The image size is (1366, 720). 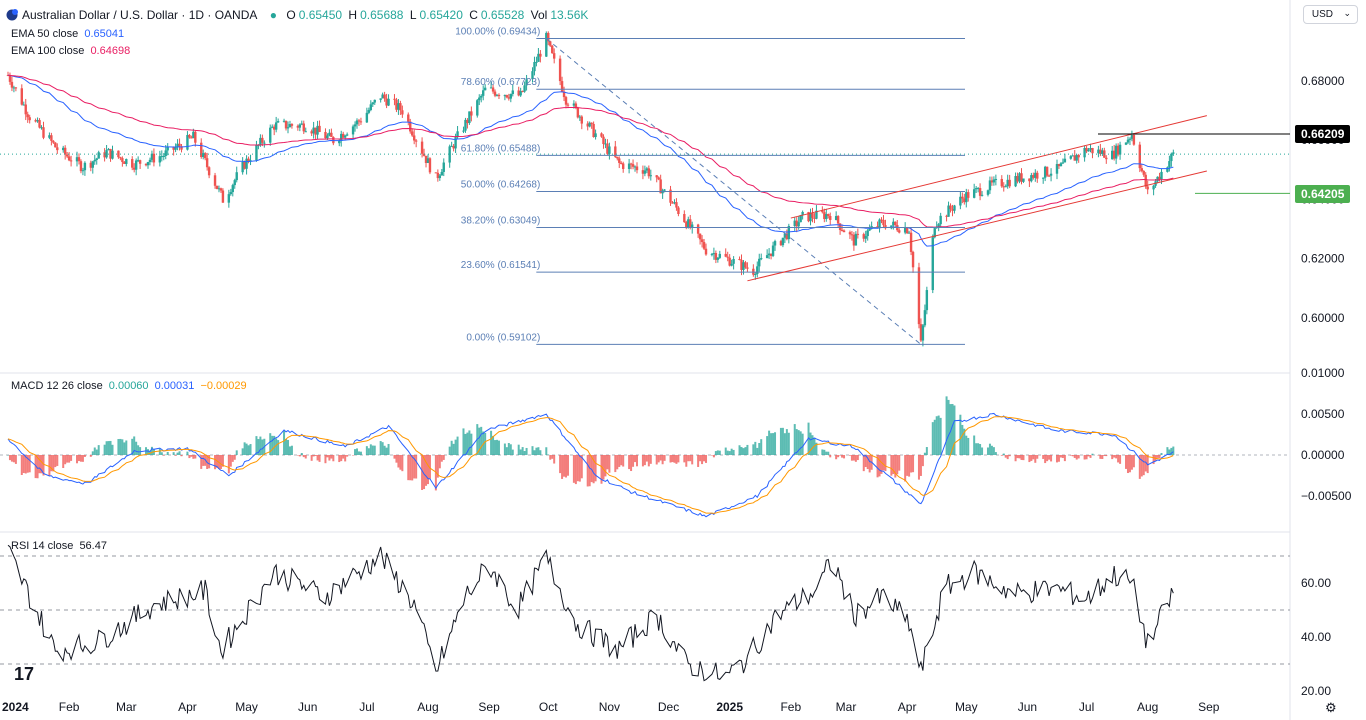 I want to click on tradingview-logo-icon: 17, so click(x=24, y=674).